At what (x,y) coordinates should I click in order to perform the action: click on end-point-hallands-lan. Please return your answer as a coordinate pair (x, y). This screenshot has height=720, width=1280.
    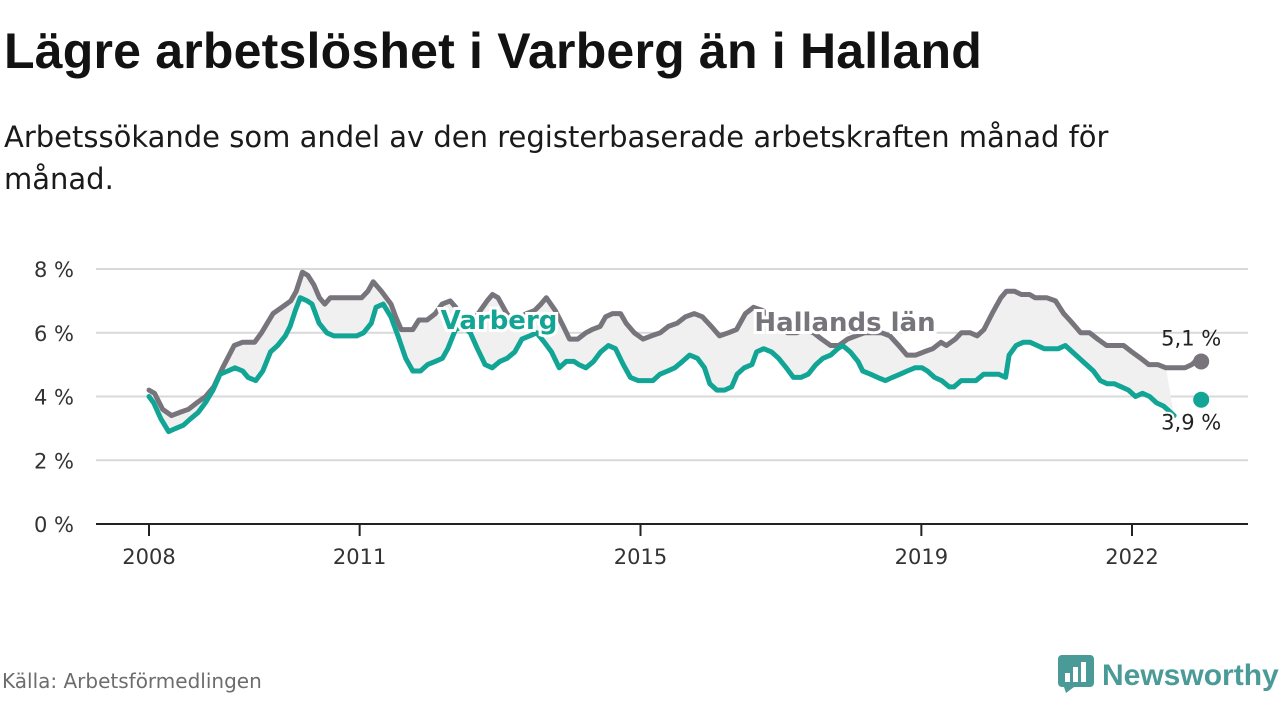
    Looking at the image, I should click on (1201, 361).